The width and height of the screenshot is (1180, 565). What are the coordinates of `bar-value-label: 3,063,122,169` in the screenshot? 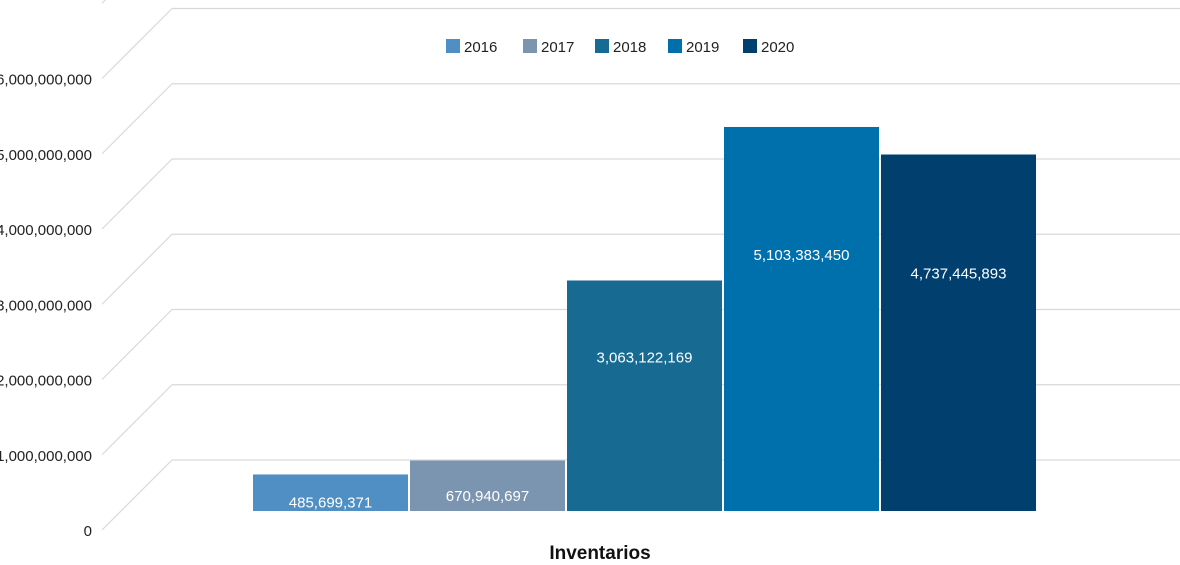 It's located at (645, 357).